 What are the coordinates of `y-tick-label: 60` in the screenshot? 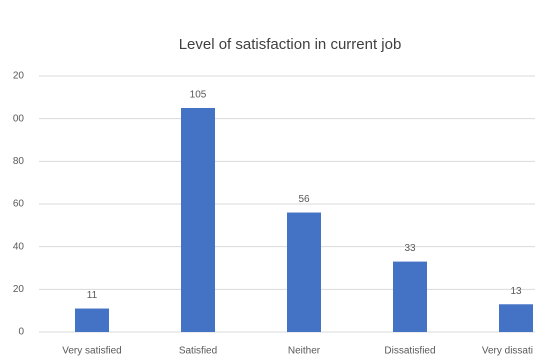 It's located at (19, 204).